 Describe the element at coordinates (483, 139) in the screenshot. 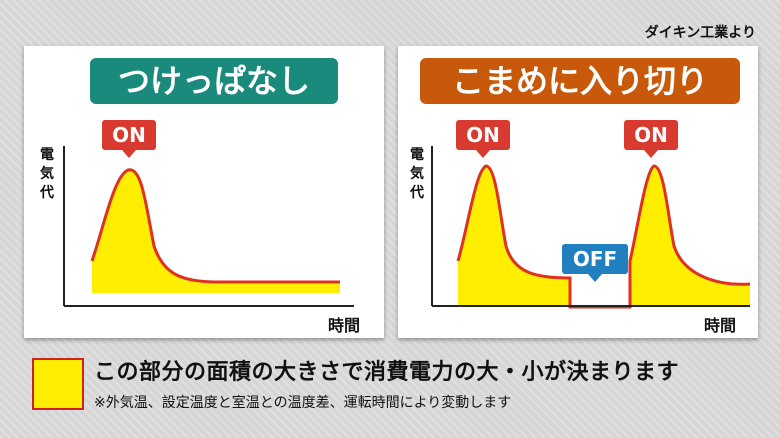

I see `on-tag-first: ON` at that location.